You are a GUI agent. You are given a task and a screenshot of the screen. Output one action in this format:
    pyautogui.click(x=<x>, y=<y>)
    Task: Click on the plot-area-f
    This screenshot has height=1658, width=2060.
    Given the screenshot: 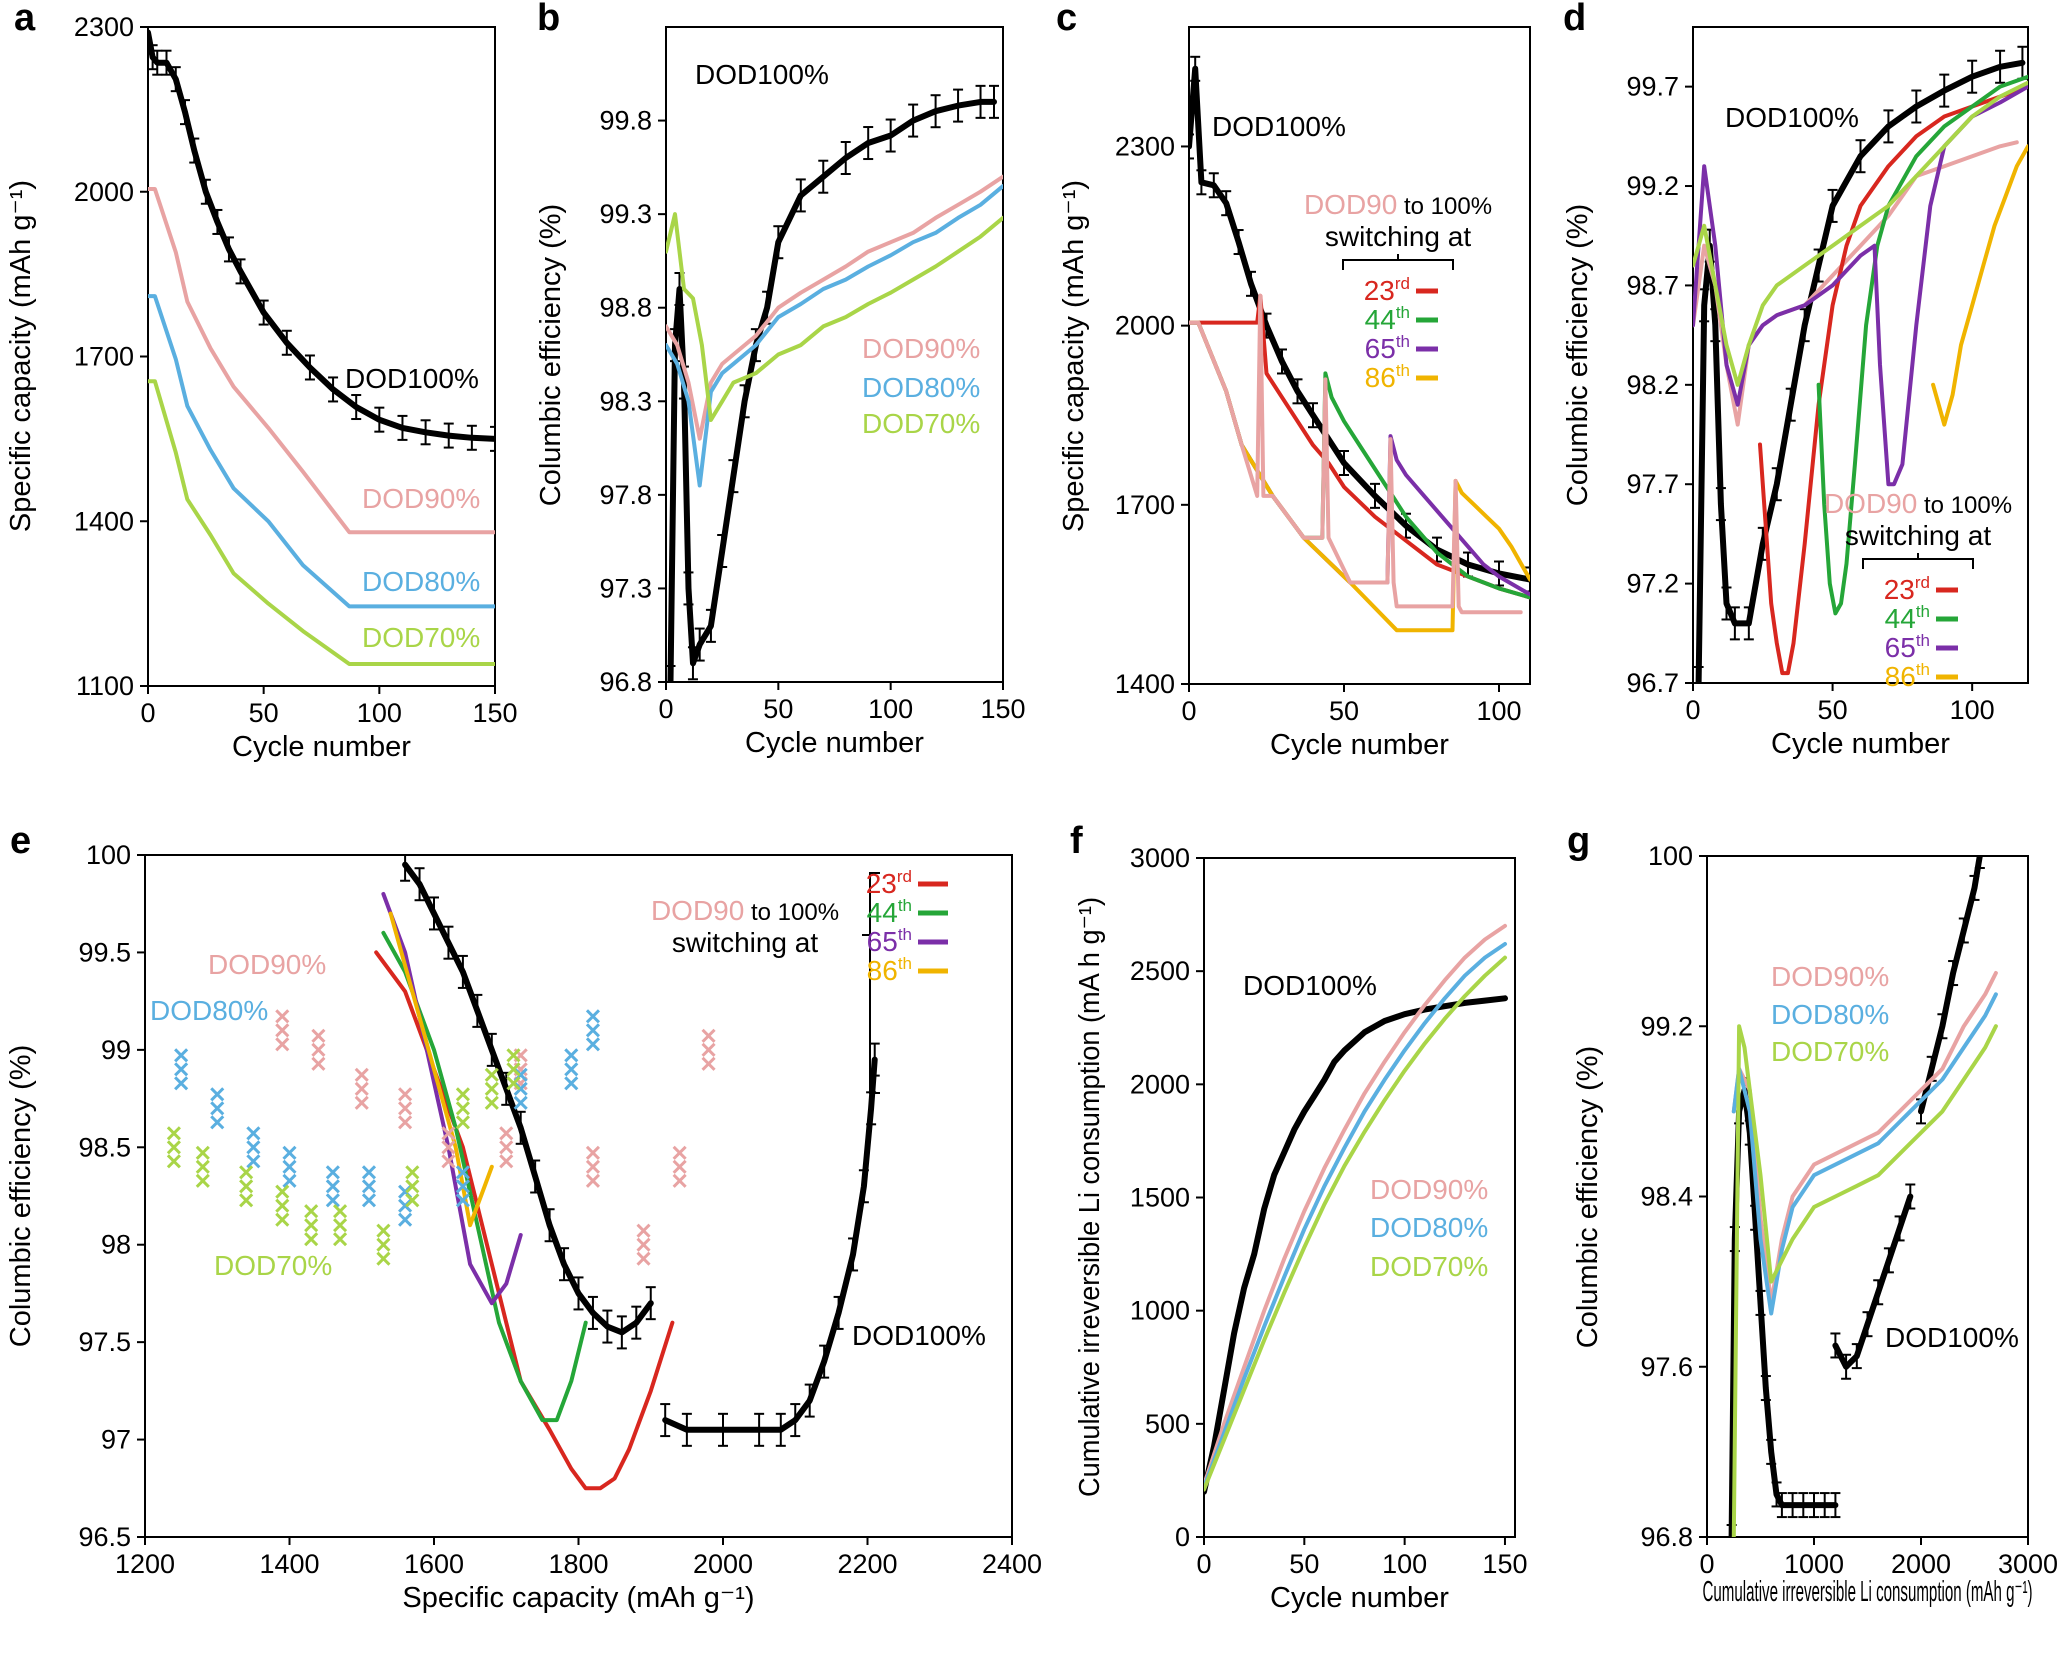 What is the action you would take?
    pyautogui.click(x=1356, y=1209)
    